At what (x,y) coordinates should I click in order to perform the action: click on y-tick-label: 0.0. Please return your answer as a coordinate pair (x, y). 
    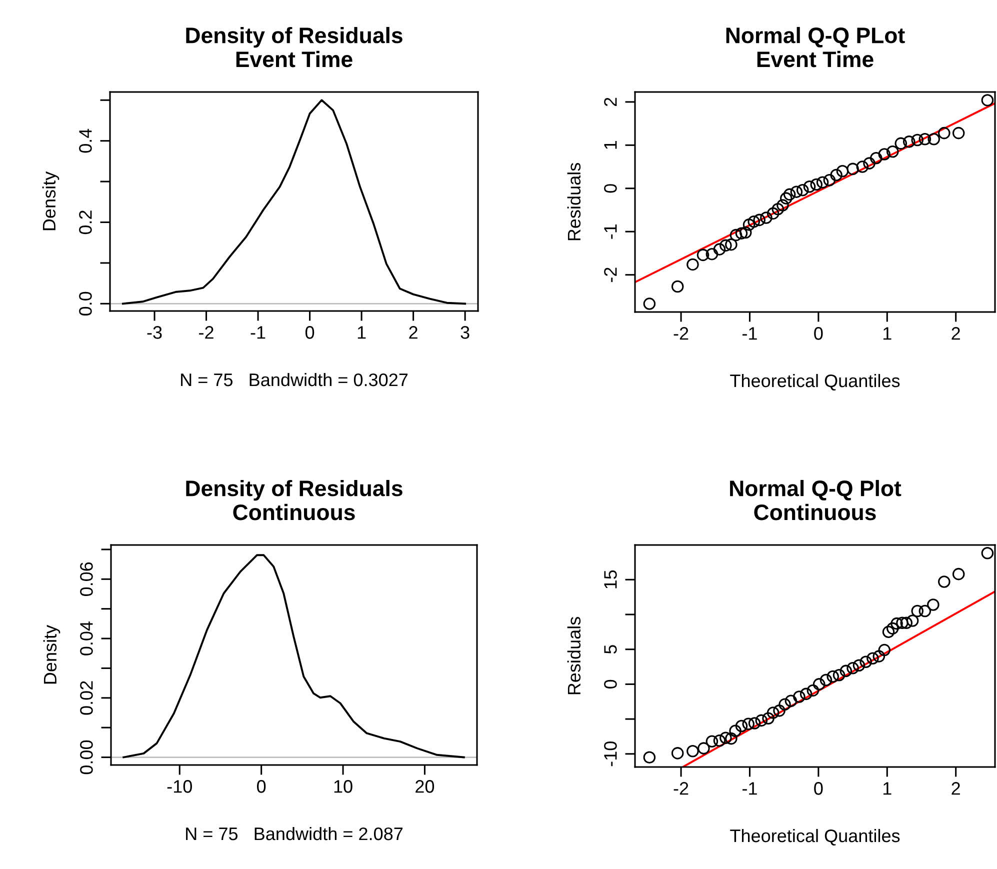
    Looking at the image, I should click on (85, 304).